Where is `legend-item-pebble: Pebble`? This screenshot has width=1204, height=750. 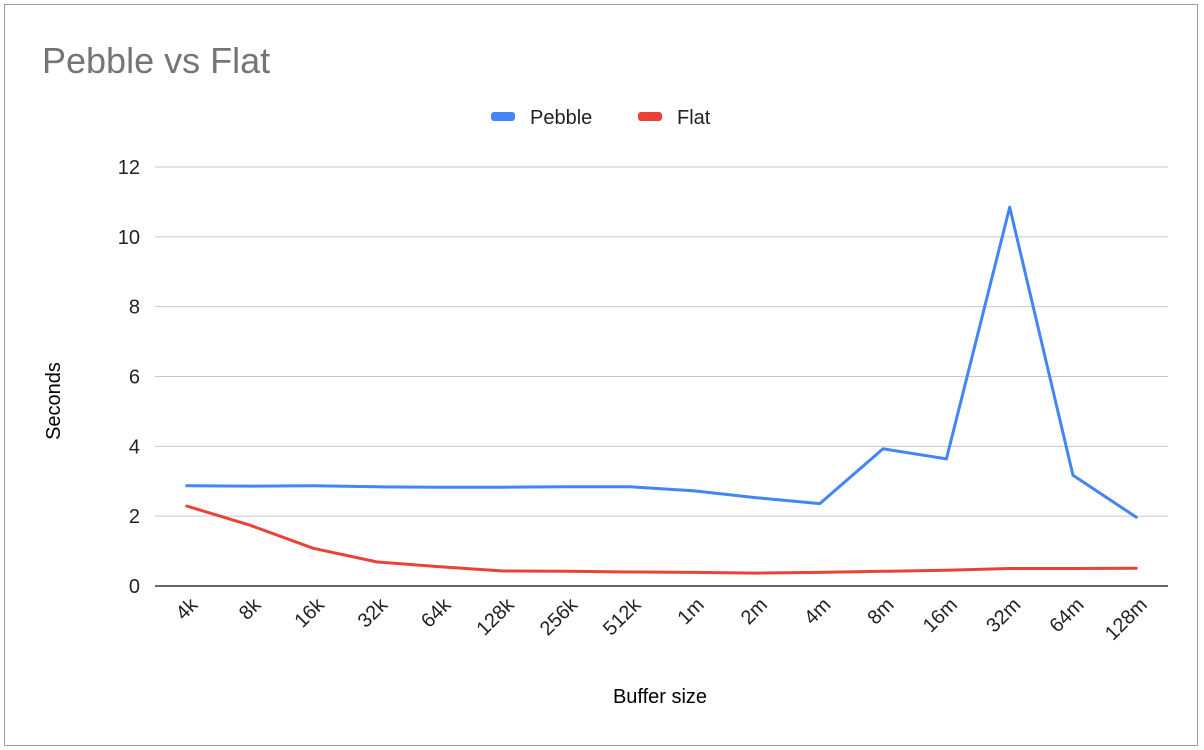
legend-item-pebble: Pebble is located at coordinates (541, 118).